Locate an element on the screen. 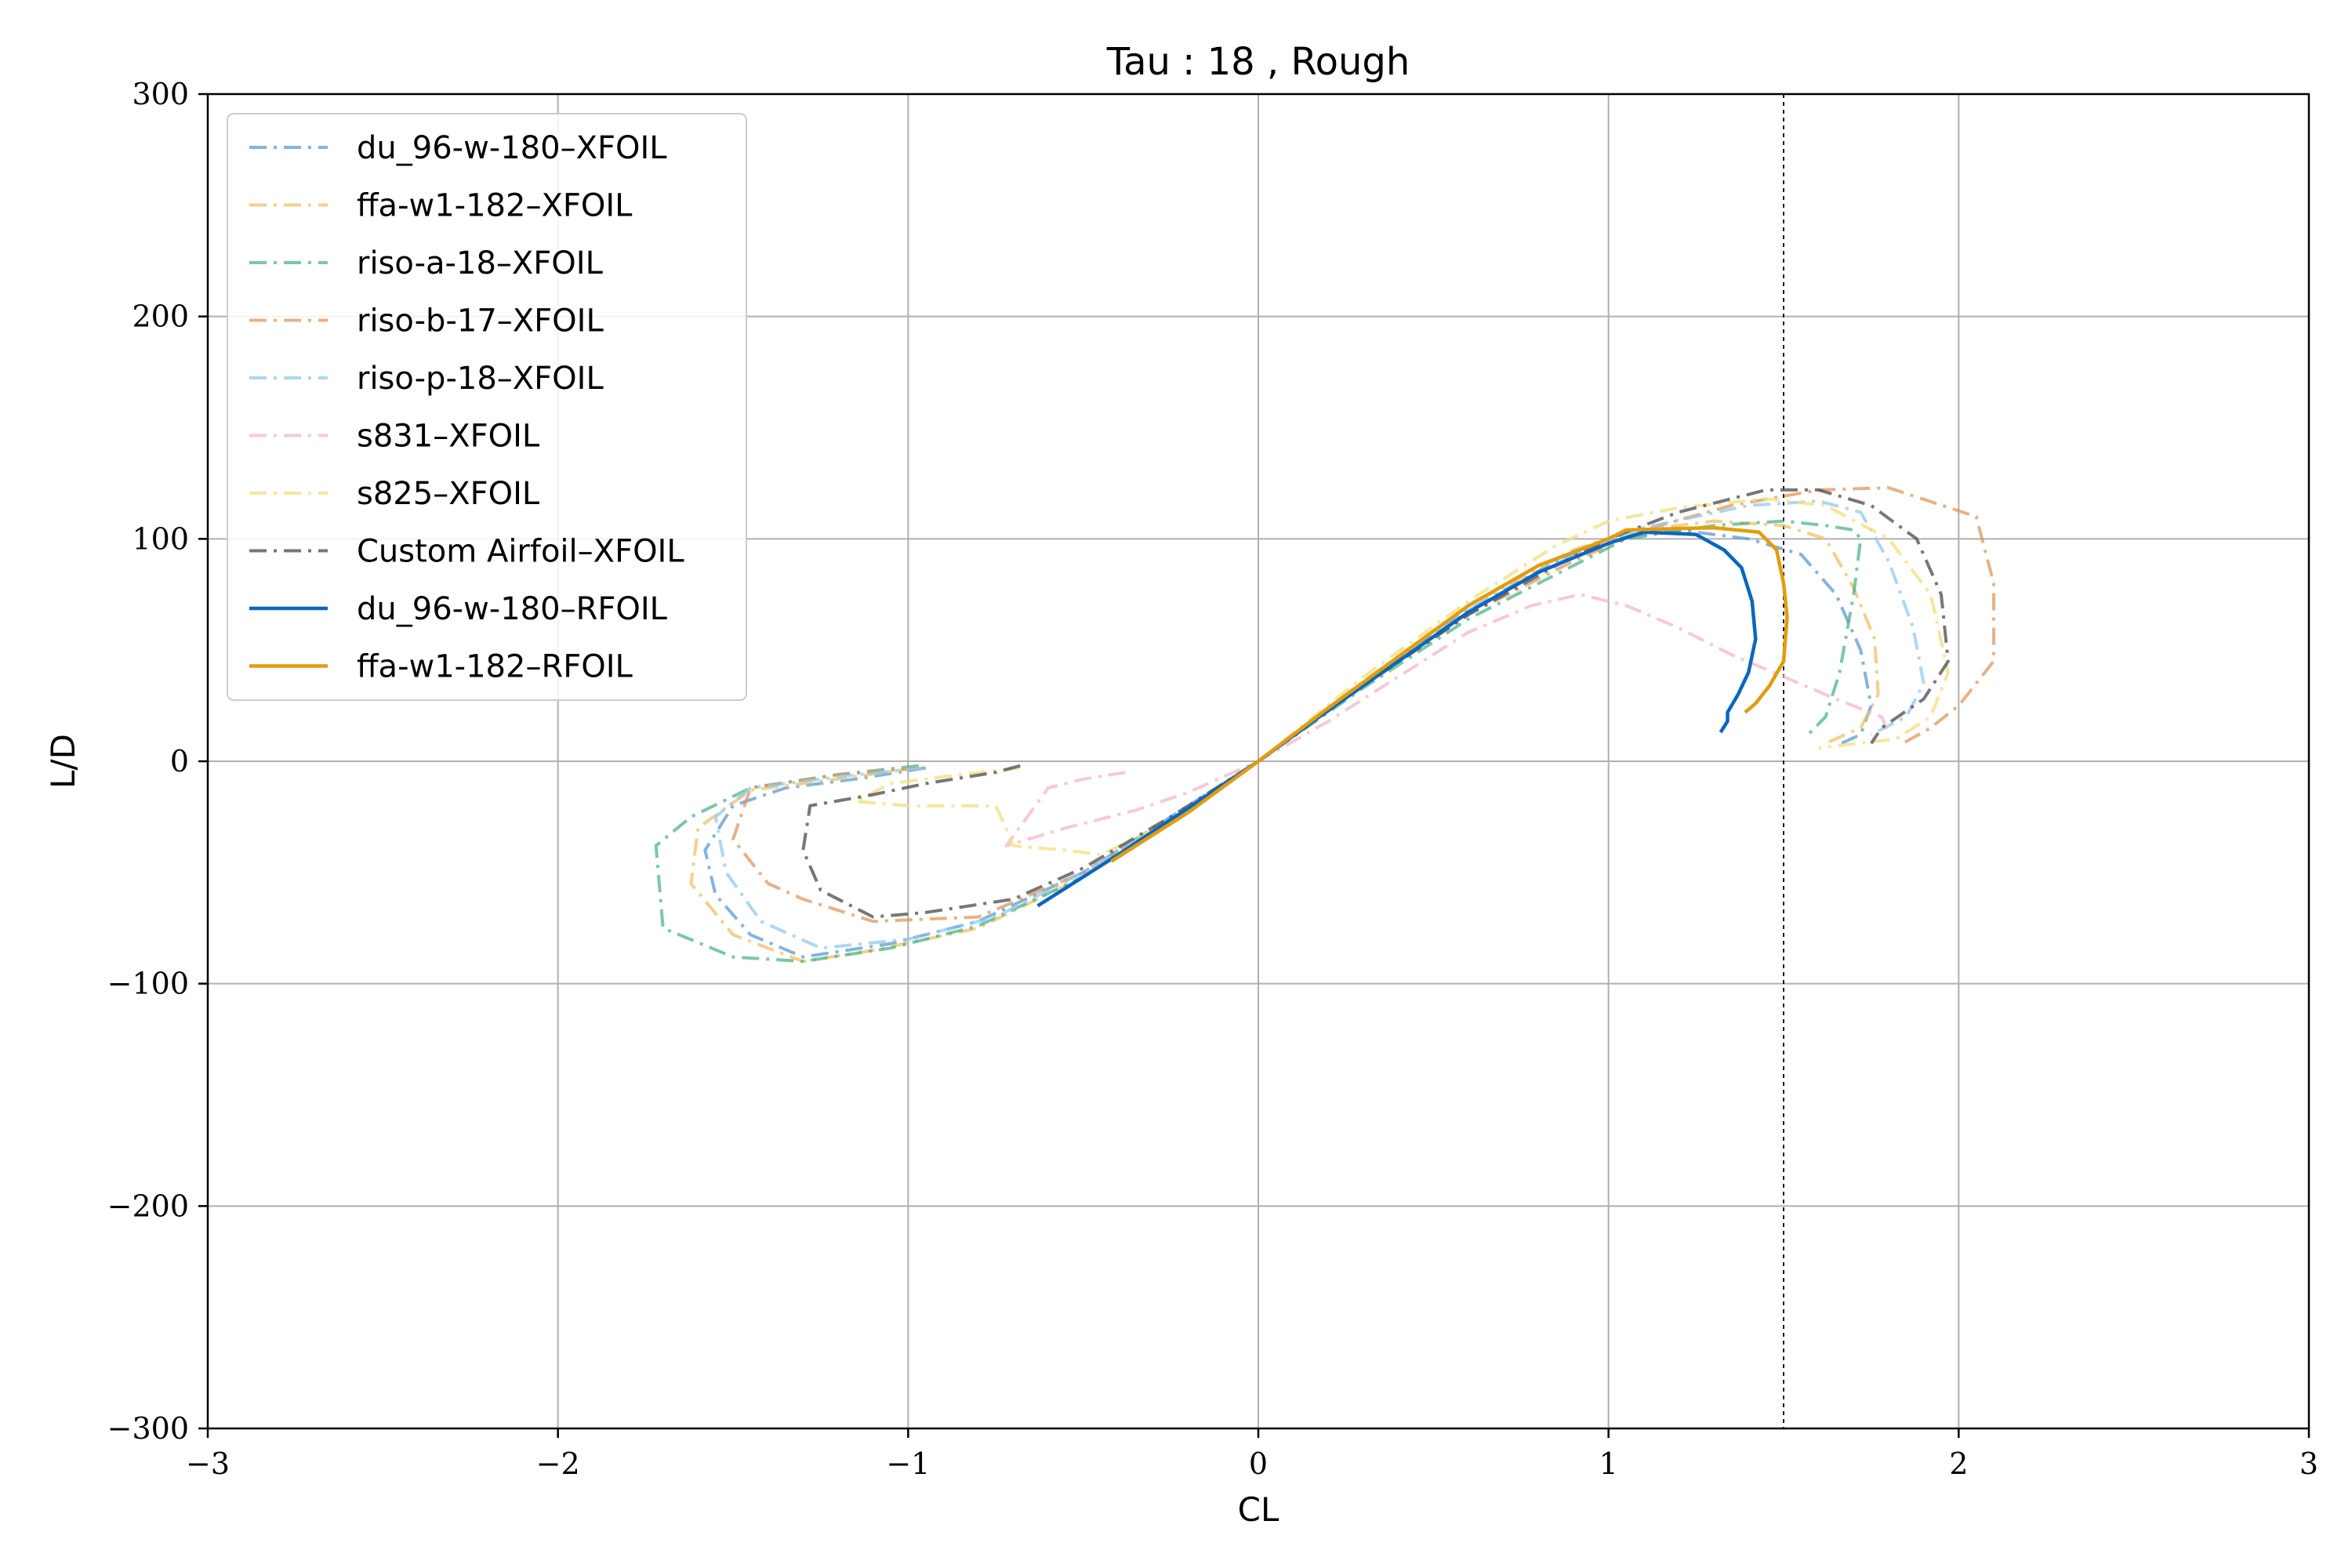  legend-label: ffa-w1-182–RFOIL is located at coordinates (495, 667).